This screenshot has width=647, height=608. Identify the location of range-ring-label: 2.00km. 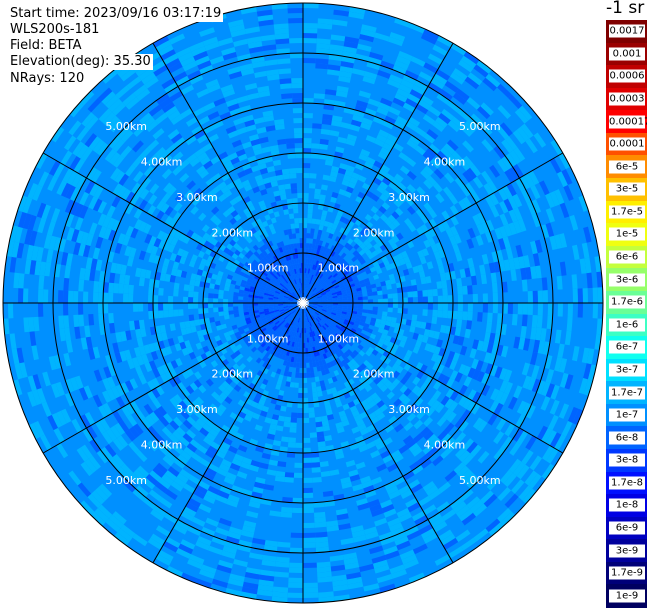
(233, 374).